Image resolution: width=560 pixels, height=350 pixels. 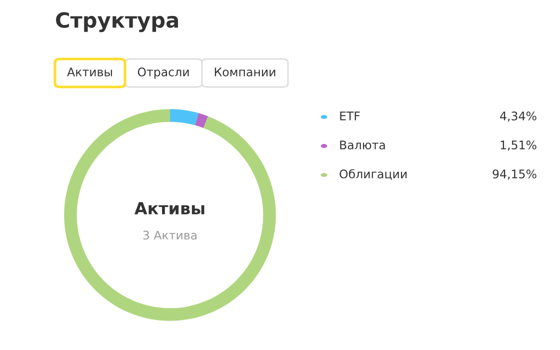 What do you see at coordinates (362, 145) in the screenshot?
I see `legend-label: Валюта` at bounding box center [362, 145].